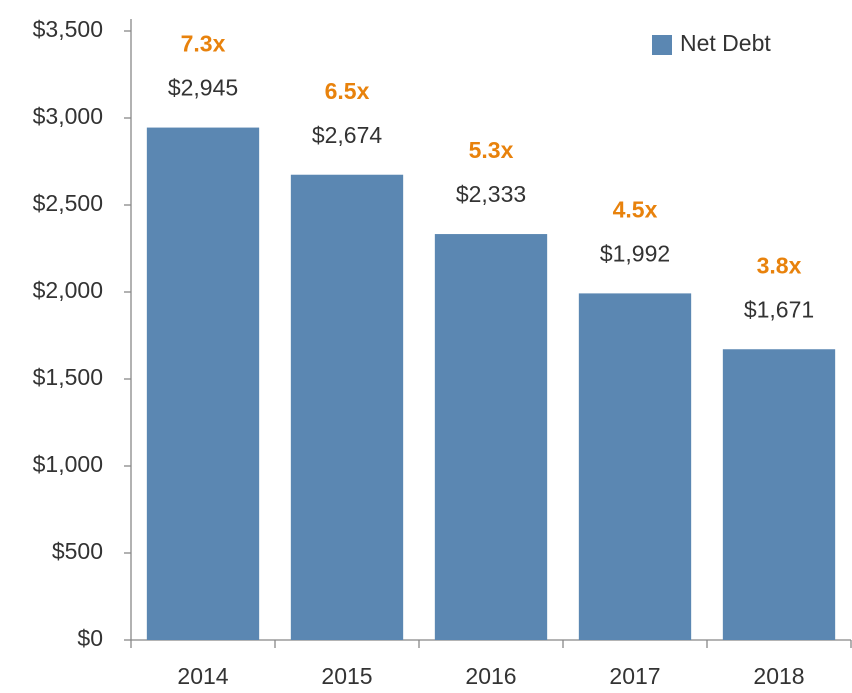 This screenshot has height=693, width=852. What do you see at coordinates (662, 45) in the screenshot?
I see `legend-swatch` at bounding box center [662, 45].